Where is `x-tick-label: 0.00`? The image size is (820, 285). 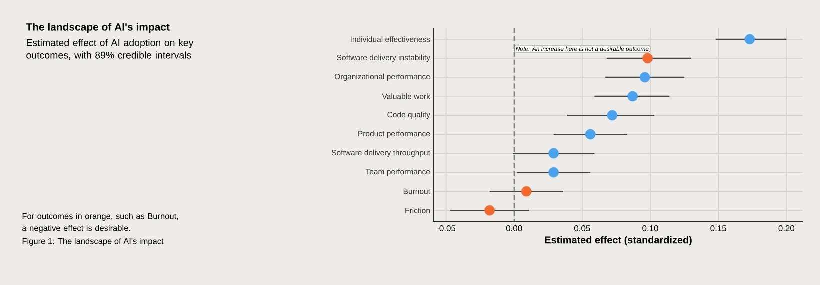
x-tick-label: 0.00 is located at coordinates (514, 229).